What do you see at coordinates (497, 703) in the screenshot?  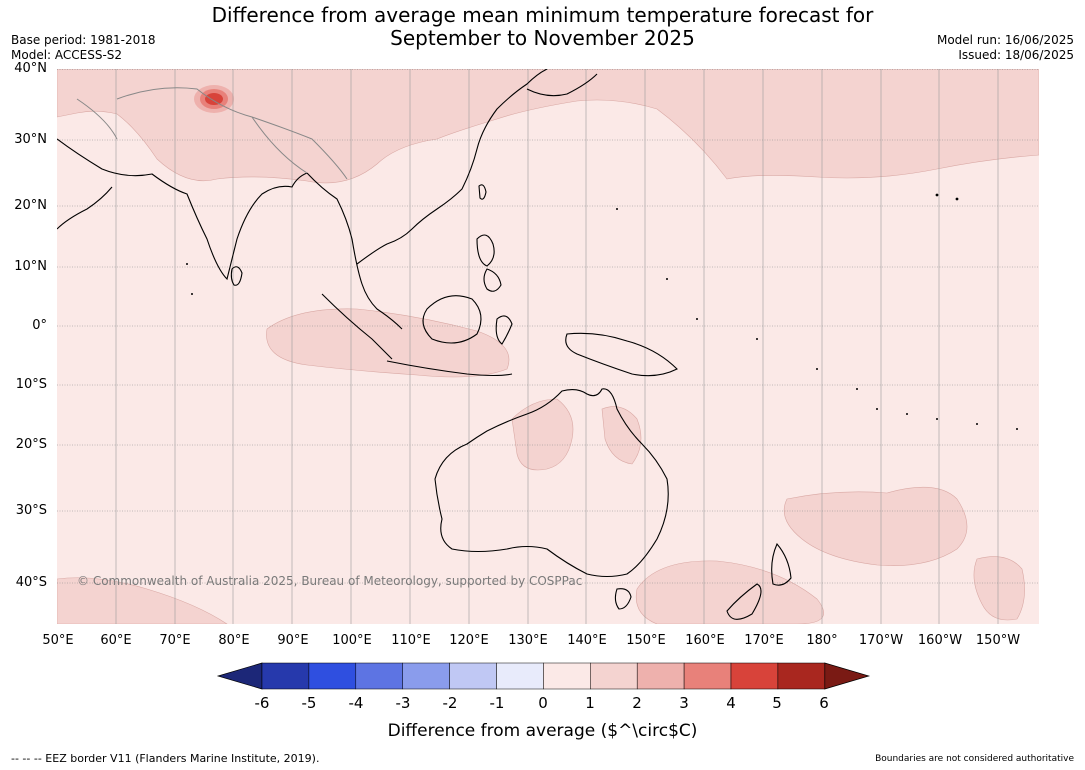 I see `colorbar-tick: -1` at bounding box center [497, 703].